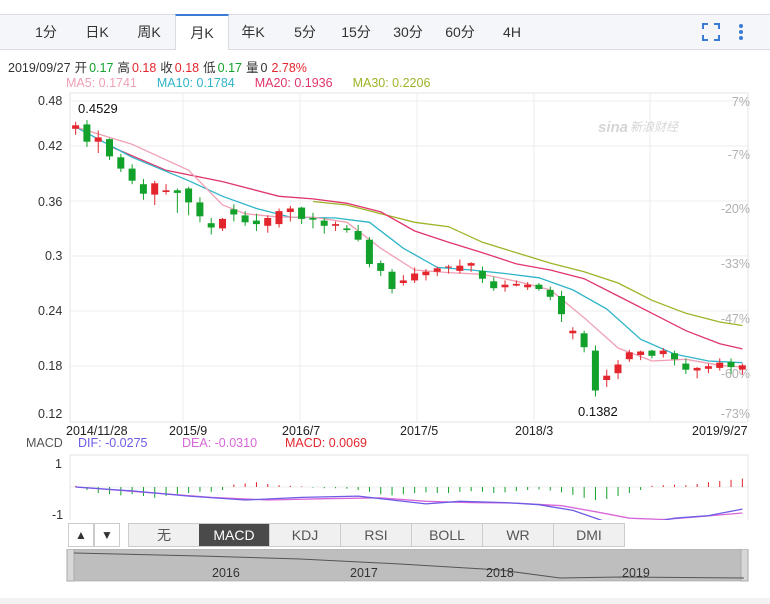  I want to click on indicator-tab-none: 无, so click(164, 535).